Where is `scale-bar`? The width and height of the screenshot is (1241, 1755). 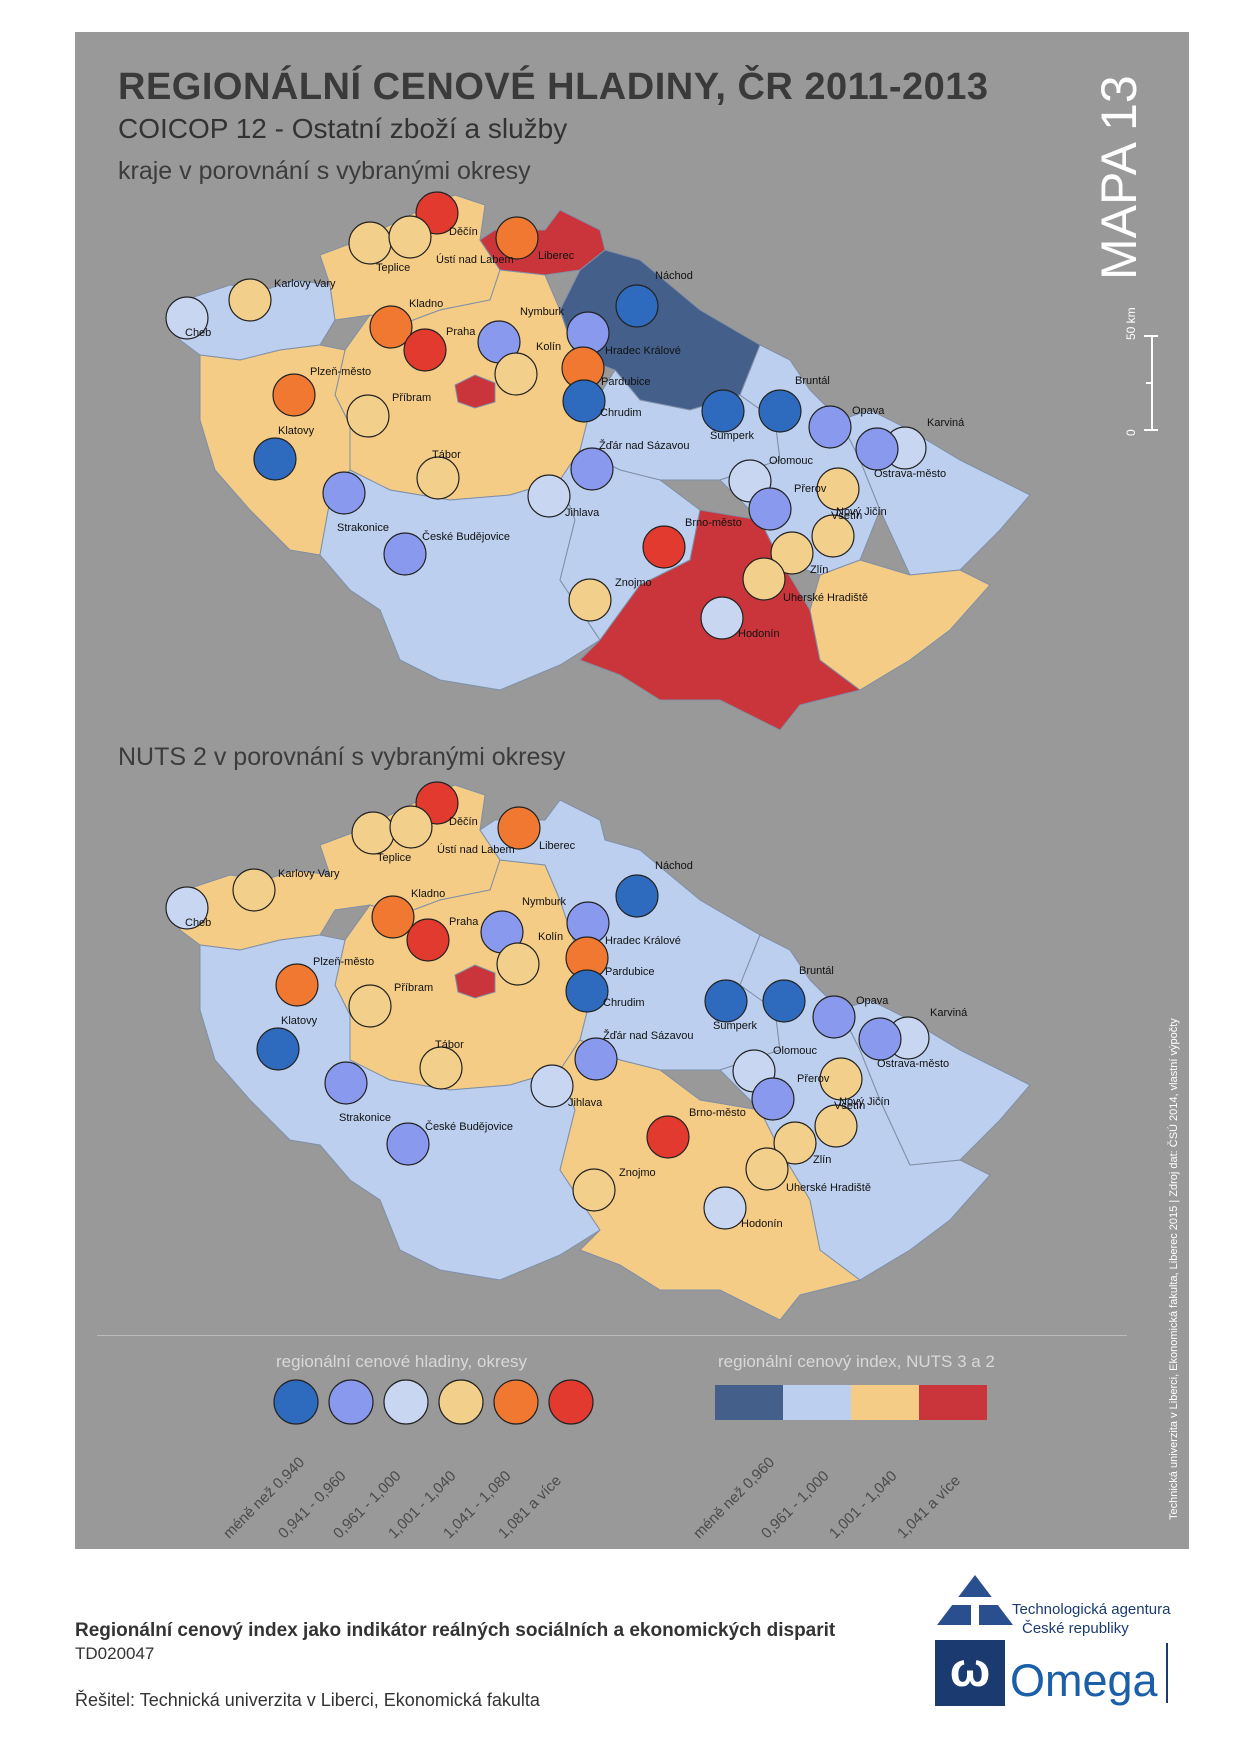 scale-bar is located at coordinates (1151, 383).